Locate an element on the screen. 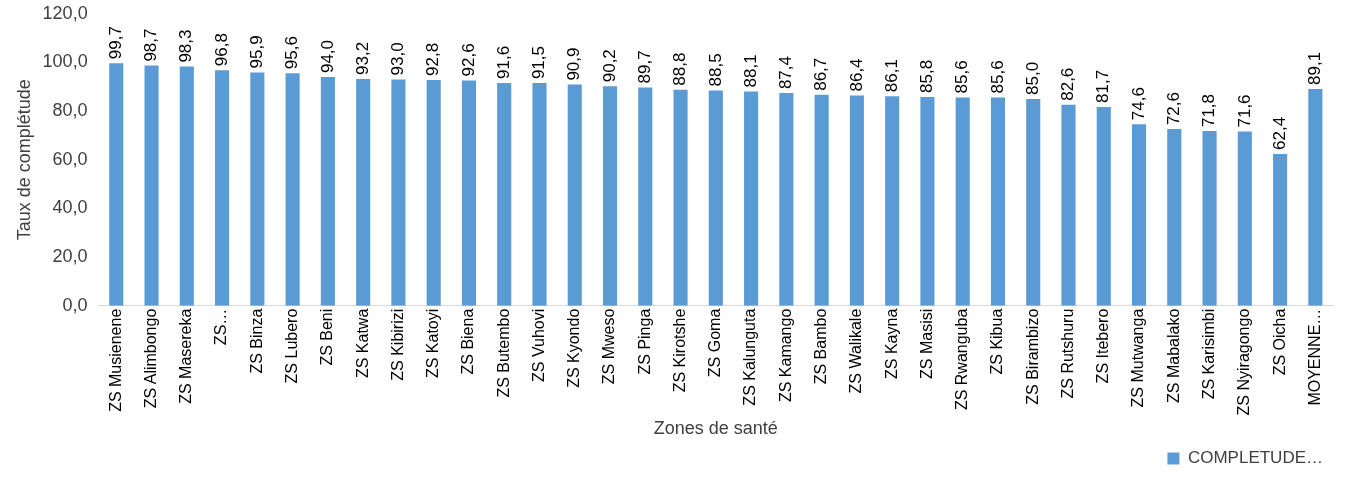 This screenshot has height=477, width=1353. x-tick-label: ZS Kibua is located at coordinates (997, 341).